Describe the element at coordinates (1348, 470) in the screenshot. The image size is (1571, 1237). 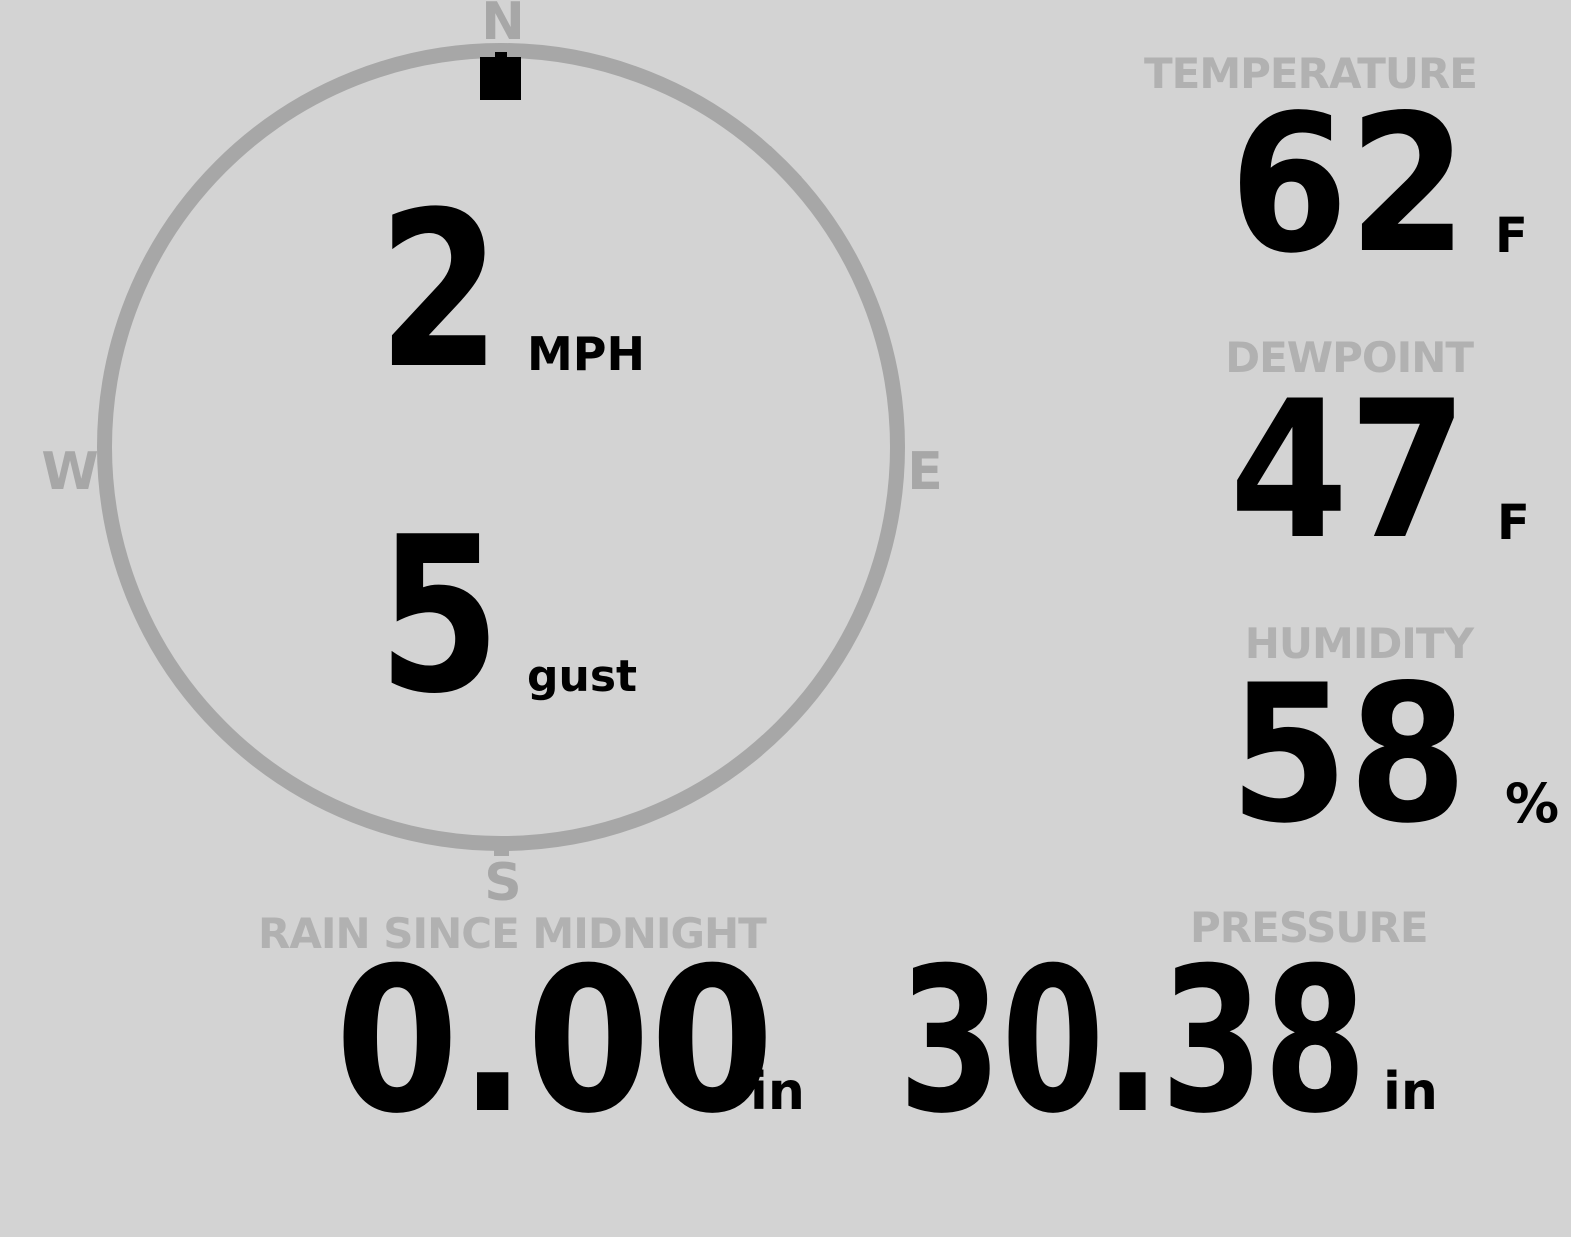
I see `dewpoint-value: 47` at that location.